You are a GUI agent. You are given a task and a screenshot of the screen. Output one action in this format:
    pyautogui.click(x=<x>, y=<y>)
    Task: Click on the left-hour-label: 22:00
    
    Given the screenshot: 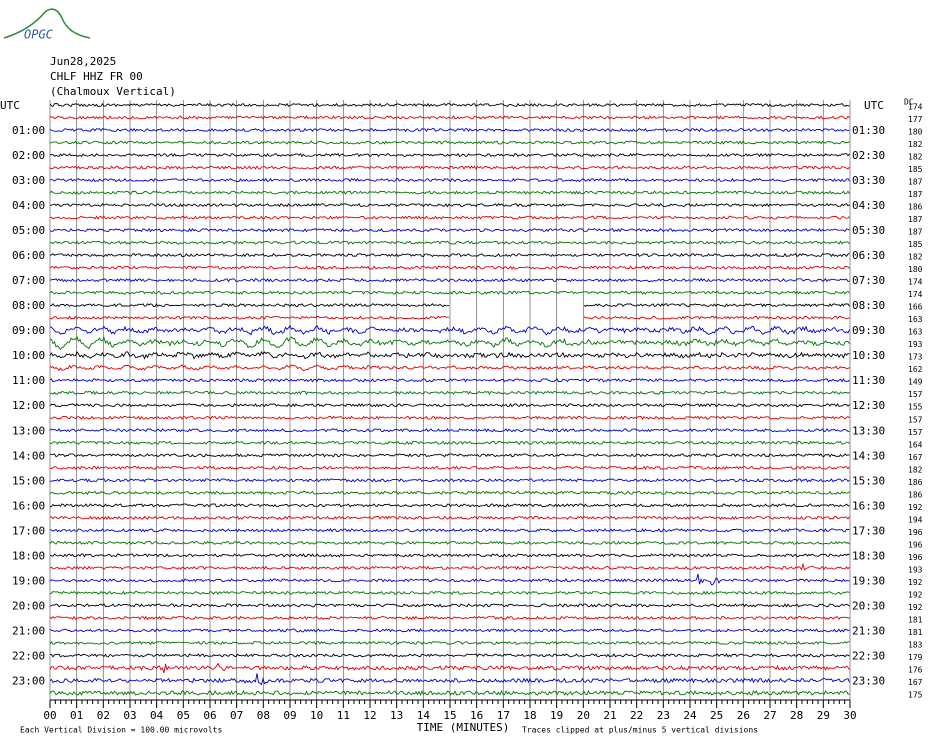 What is the action you would take?
    pyautogui.click(x=28, y=655)
    